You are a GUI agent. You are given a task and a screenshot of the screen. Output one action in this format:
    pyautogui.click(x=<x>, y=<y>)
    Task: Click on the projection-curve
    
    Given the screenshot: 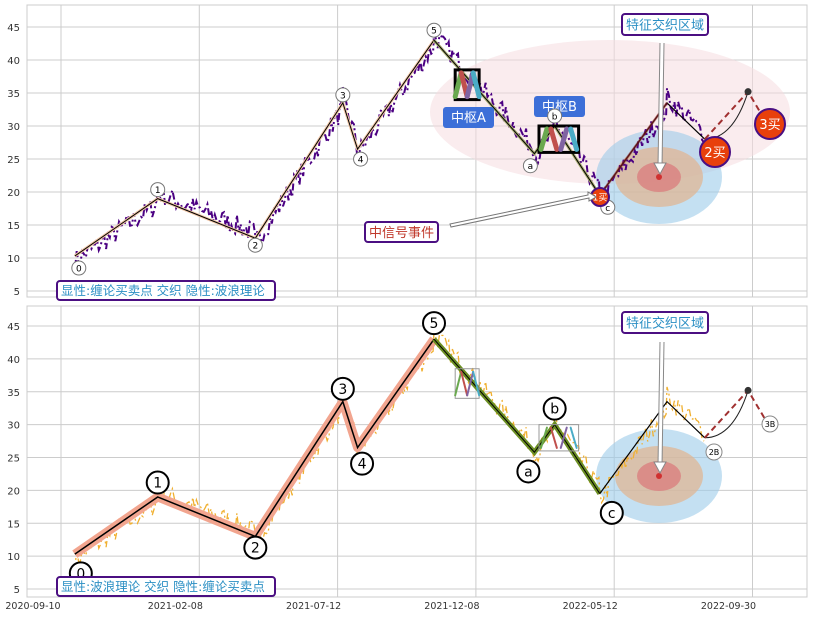 What is the action you would take?
    pyautogui.click(x=726, y=414)
    